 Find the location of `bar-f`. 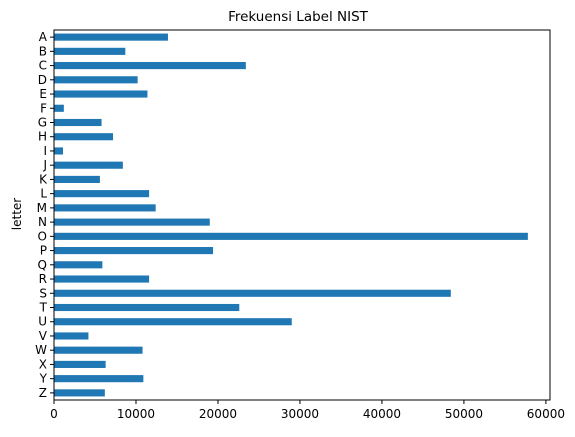

bar-f is located at coordinates (59, 108).